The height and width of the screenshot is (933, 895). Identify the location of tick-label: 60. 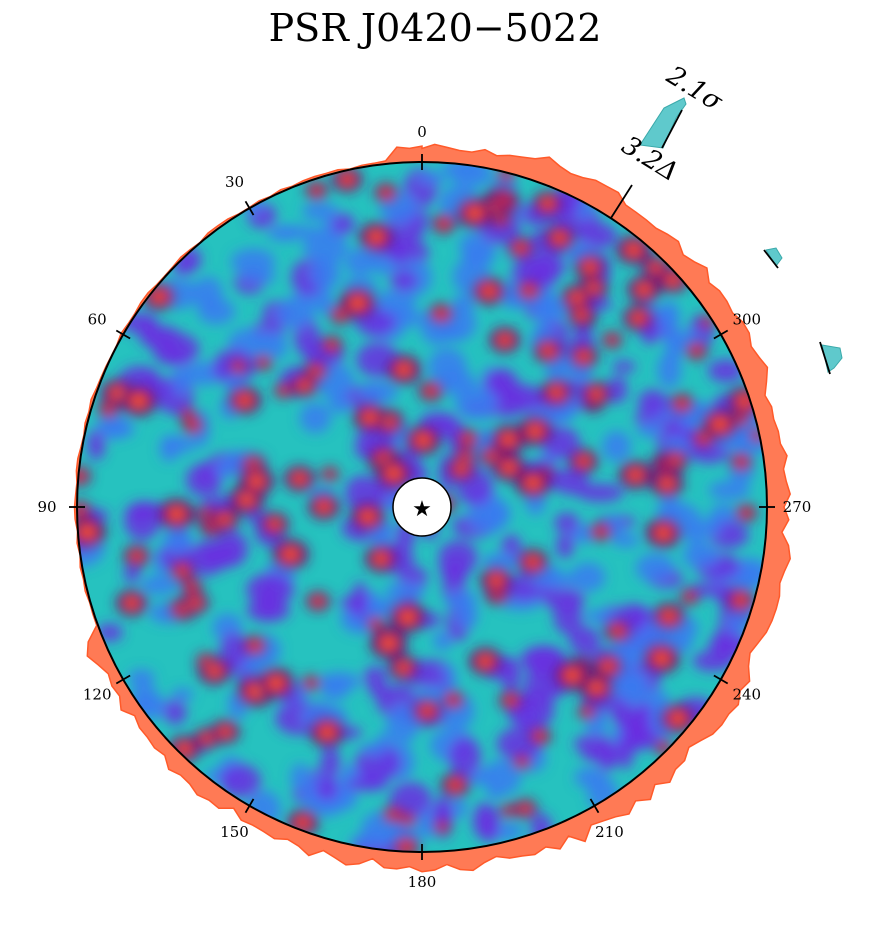
(97, 320).